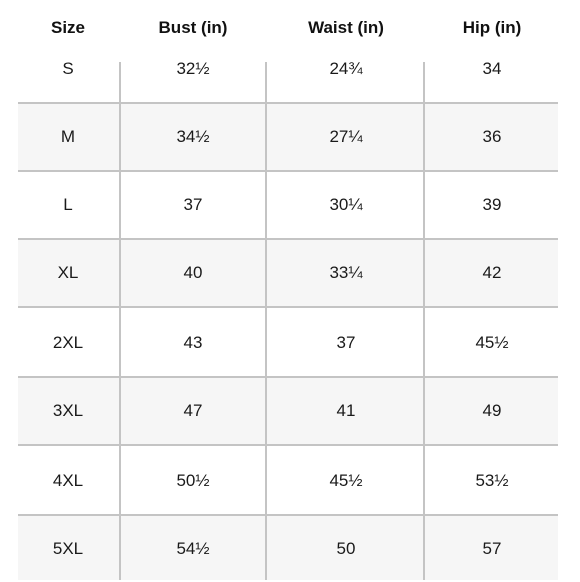 The image size is (580, 582). Describe the element at coordinates (288, 206) in the screenshot. I see `table-row: L 37 30¼ 39` at that location.